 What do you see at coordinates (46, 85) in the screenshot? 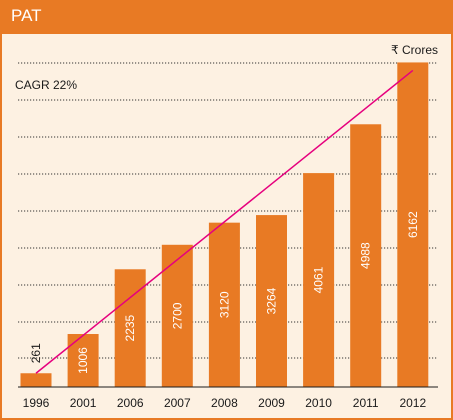
I see `cagr-annotation: CAGR 22%` at bounding box center [46, 85].